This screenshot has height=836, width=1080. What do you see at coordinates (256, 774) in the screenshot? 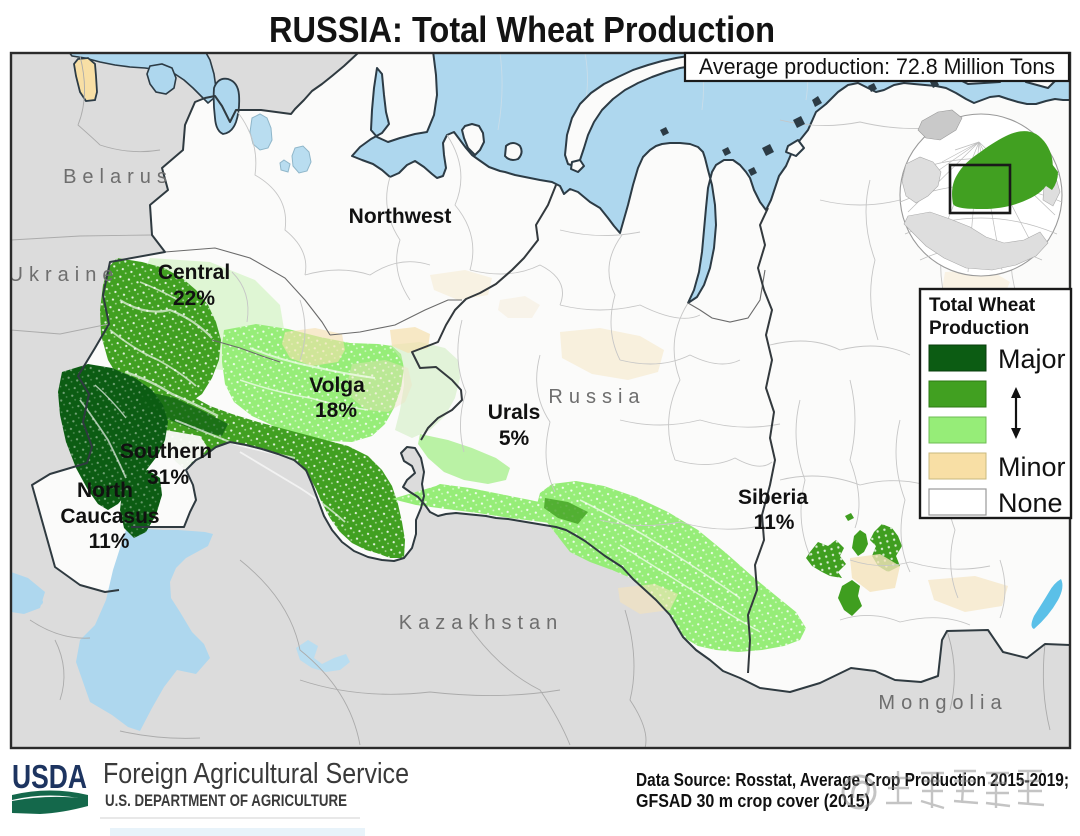
I see `svg-text: Foreign Agricultural Service` at bounding box center [256, 774].